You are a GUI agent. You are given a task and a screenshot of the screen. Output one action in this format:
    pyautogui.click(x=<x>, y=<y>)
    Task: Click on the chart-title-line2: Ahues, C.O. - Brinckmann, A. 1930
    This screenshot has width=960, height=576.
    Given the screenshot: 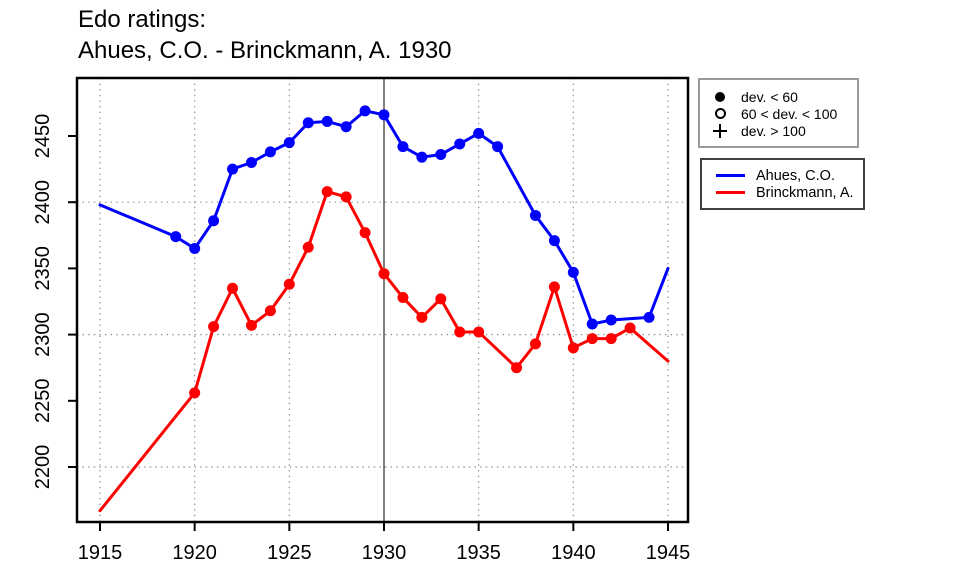 What is the action you would take?
    pyautogui.click(x=265, y=50)
    